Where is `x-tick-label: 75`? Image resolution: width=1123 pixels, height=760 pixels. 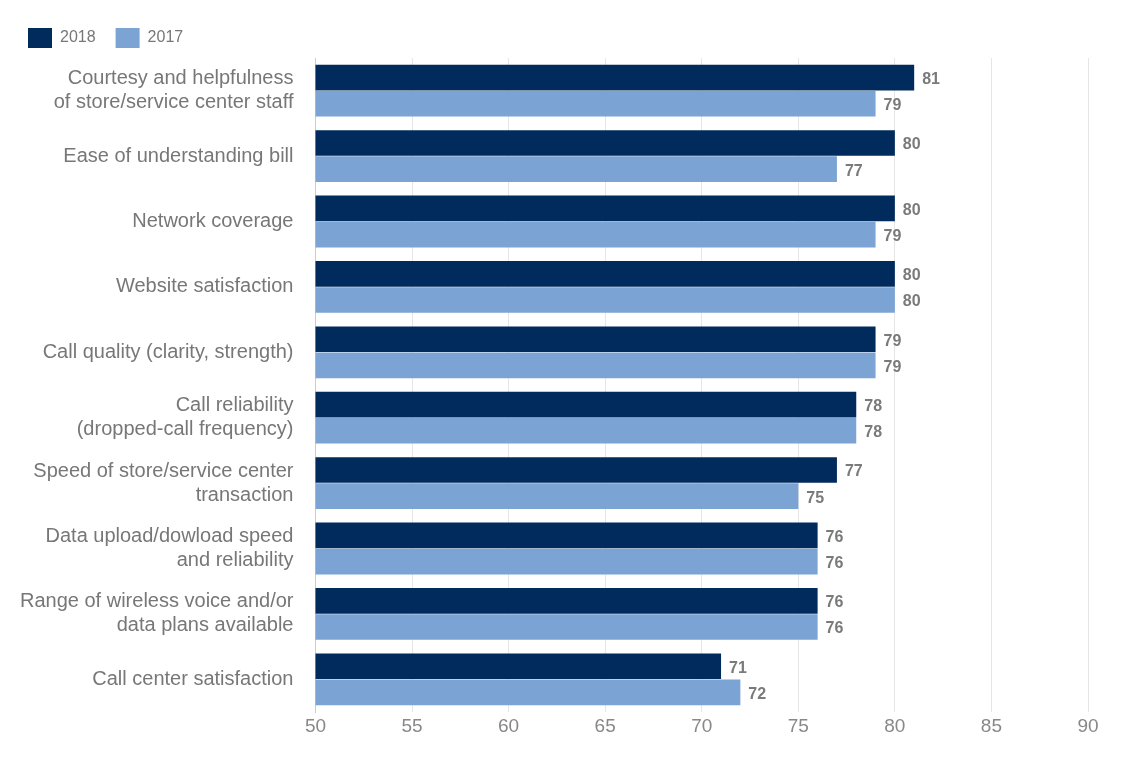
x-tick-label: 75 is located at coordinates (798, 725).